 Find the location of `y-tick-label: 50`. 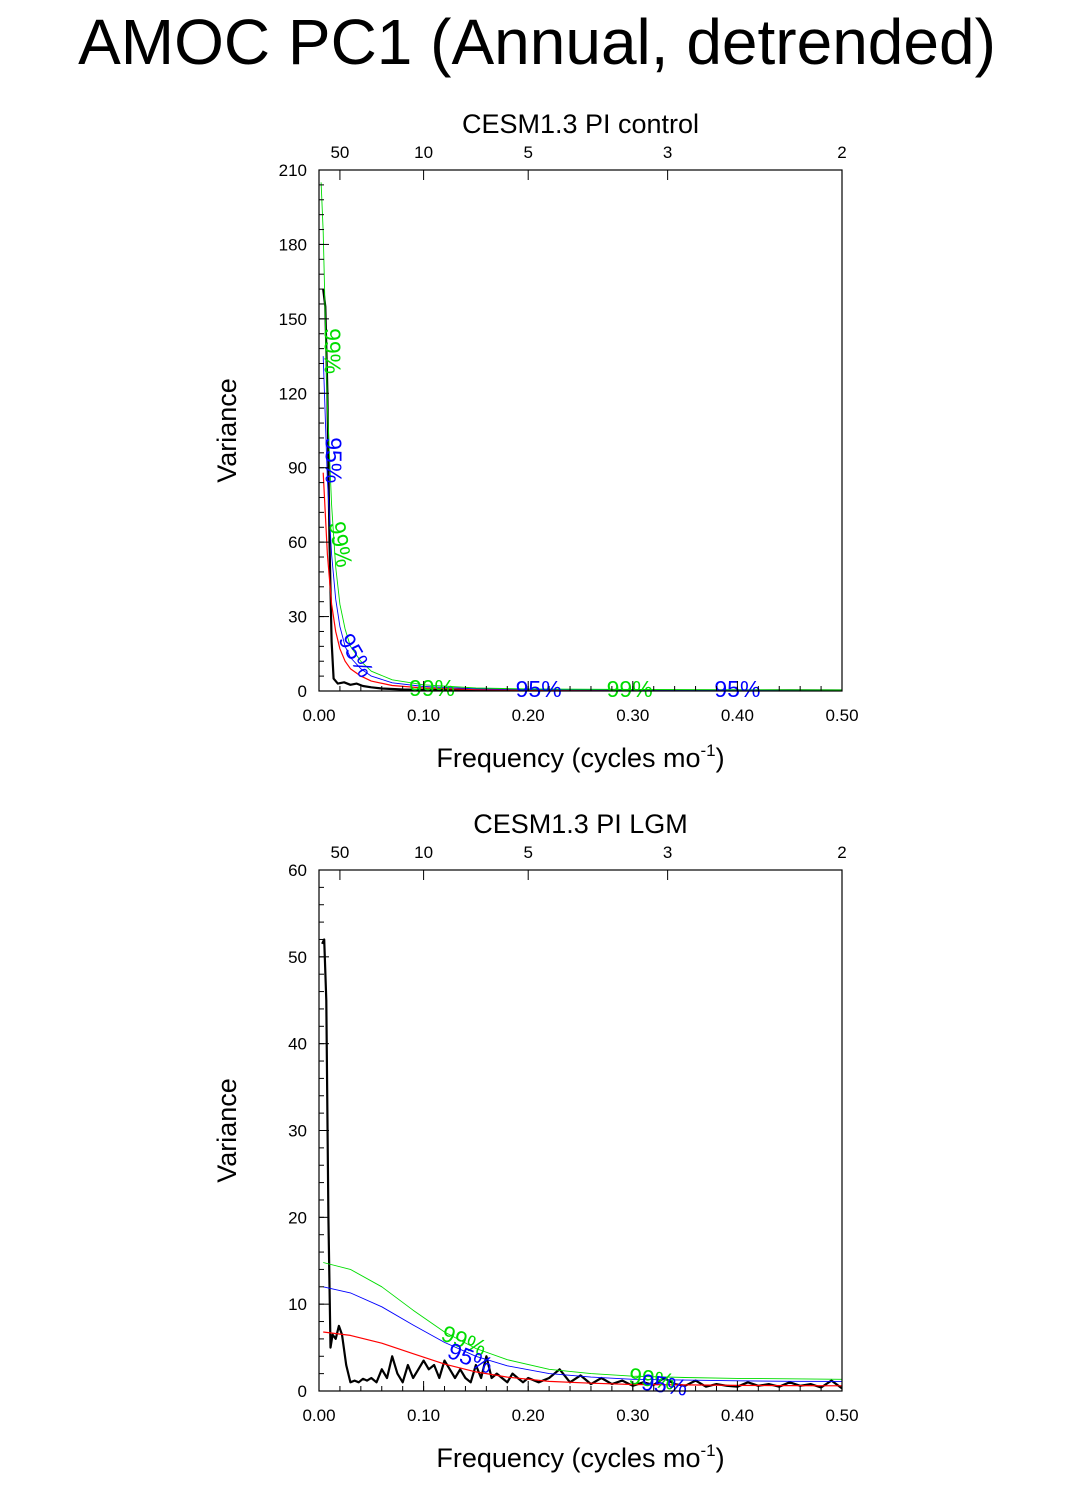

y-tick-label: 50 is located at coordinates (297, 957).